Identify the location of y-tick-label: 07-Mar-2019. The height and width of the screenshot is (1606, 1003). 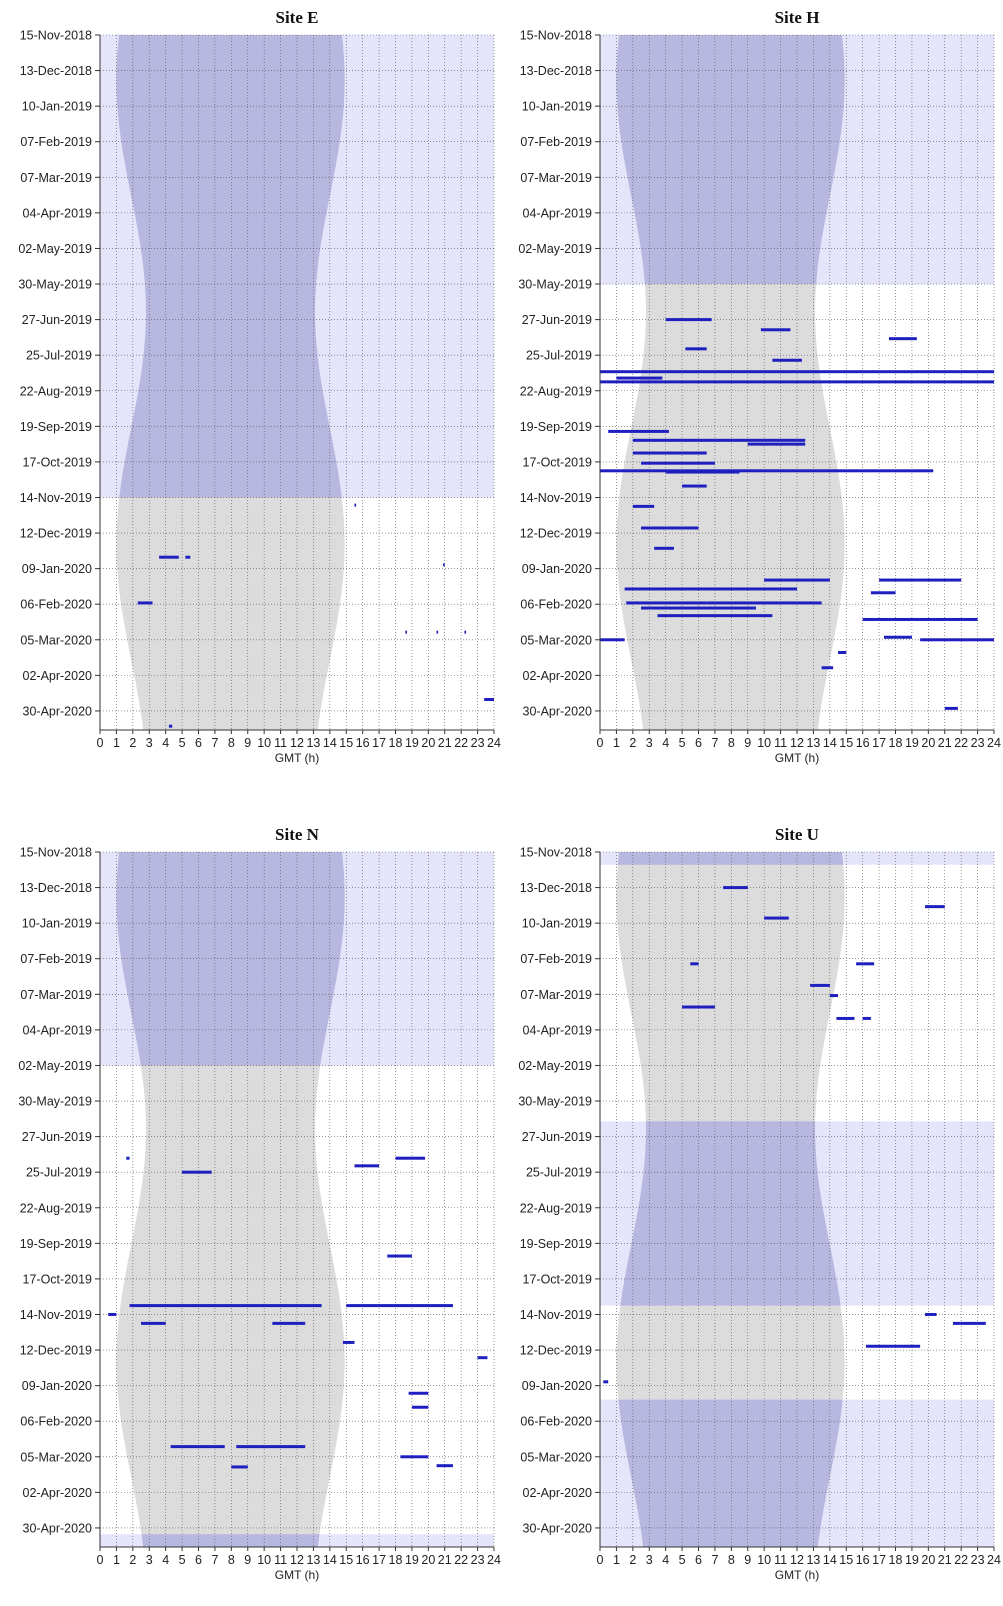
(56, 178).